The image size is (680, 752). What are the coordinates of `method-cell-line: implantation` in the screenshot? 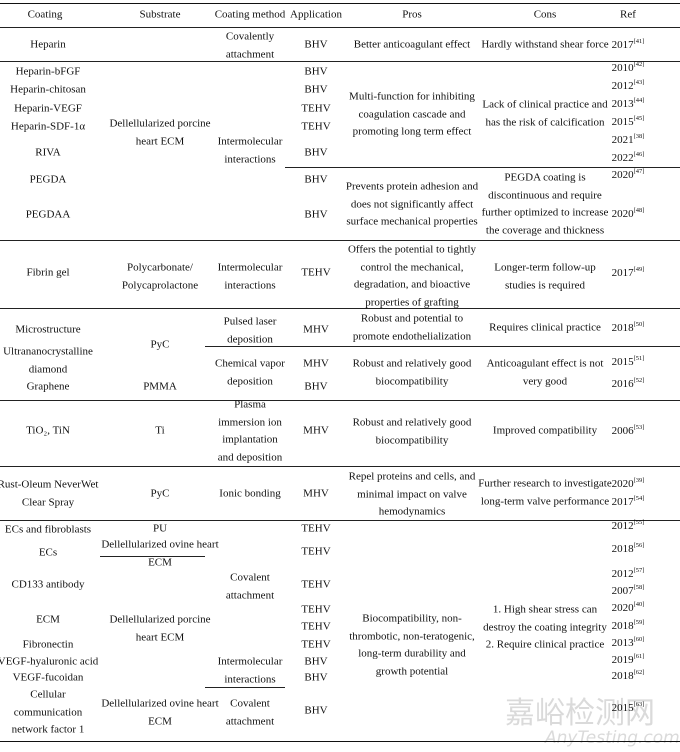 It's located at (250, 439).